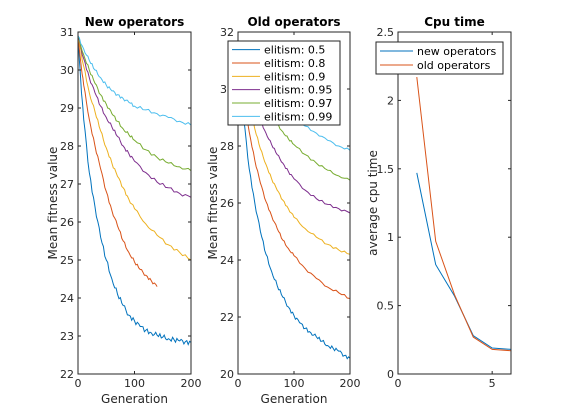 The image size is (570, 420). I want to click on legend-entry: elitism: 0.97, so click(298, 103).